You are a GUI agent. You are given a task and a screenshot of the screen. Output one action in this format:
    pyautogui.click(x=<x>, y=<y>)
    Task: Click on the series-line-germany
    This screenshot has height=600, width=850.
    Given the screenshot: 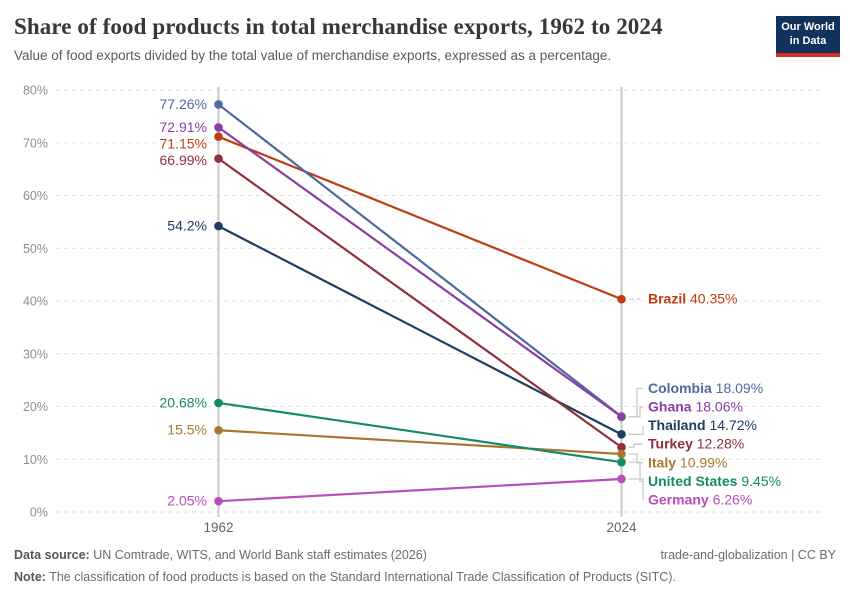 What is the action you would take?
    pyautogui.click(x=420, y=490)
    